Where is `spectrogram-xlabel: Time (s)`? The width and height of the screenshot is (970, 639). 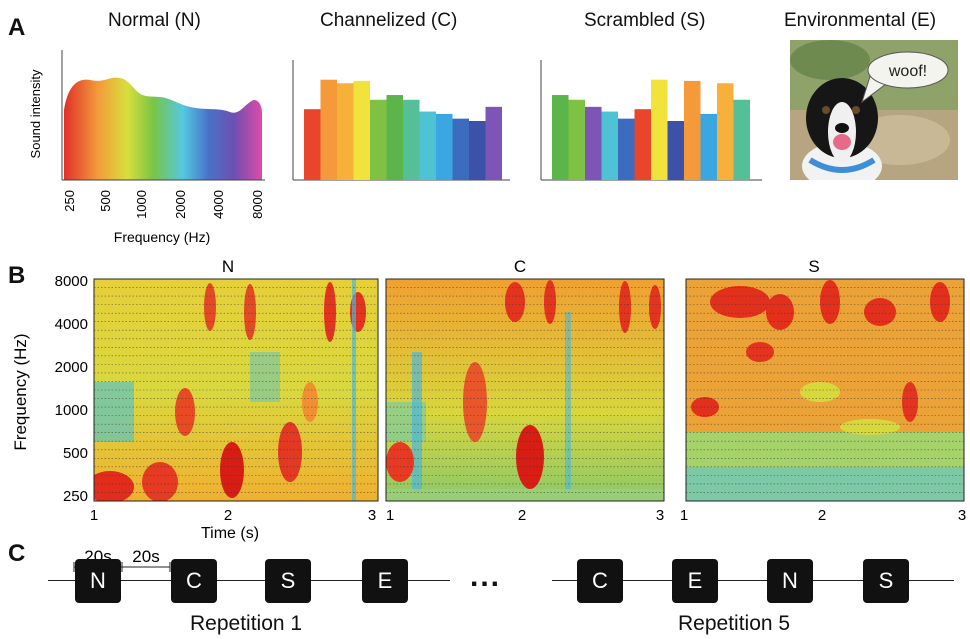 spectrogram-xlabel: Time (s) is located at coordinates (230, 533).